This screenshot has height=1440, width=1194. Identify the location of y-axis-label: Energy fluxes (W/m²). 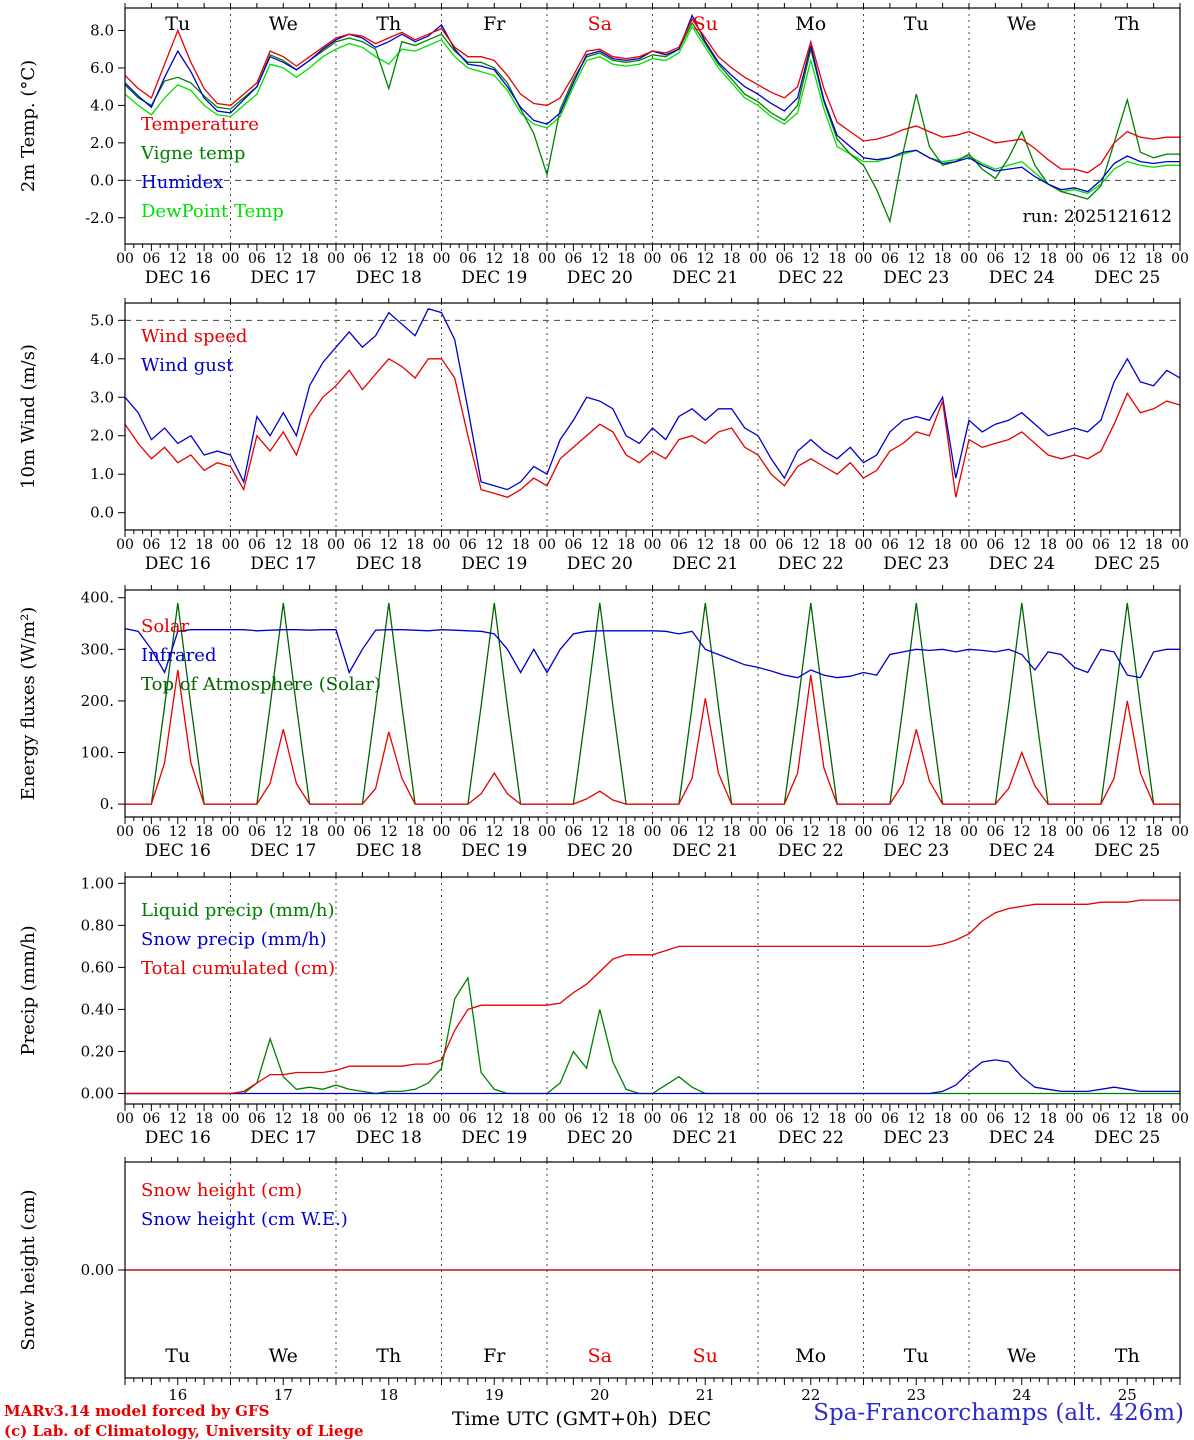
(28, 704).